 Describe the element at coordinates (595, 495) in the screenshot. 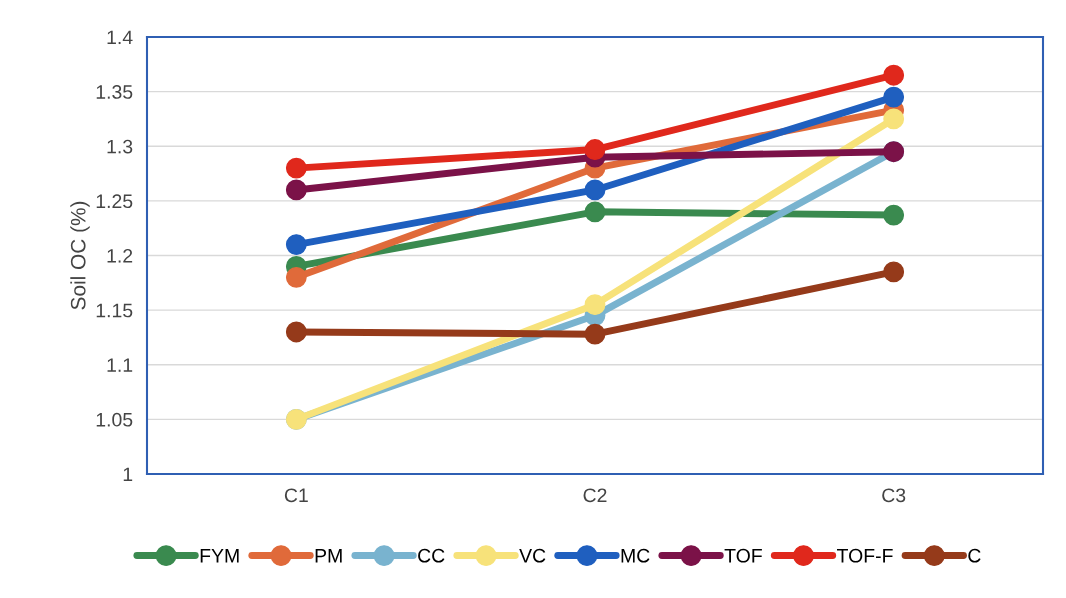

I see `x-tick-label: C2` at that location.